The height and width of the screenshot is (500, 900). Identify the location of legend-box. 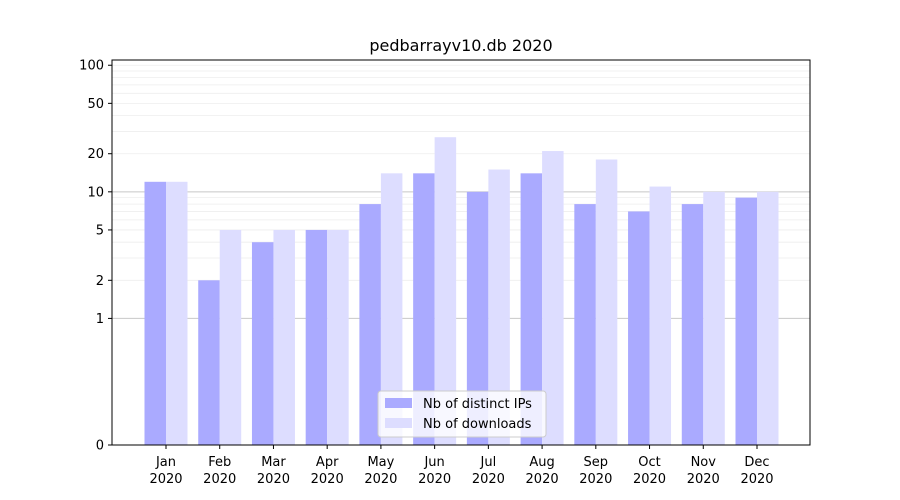
(462, 414).